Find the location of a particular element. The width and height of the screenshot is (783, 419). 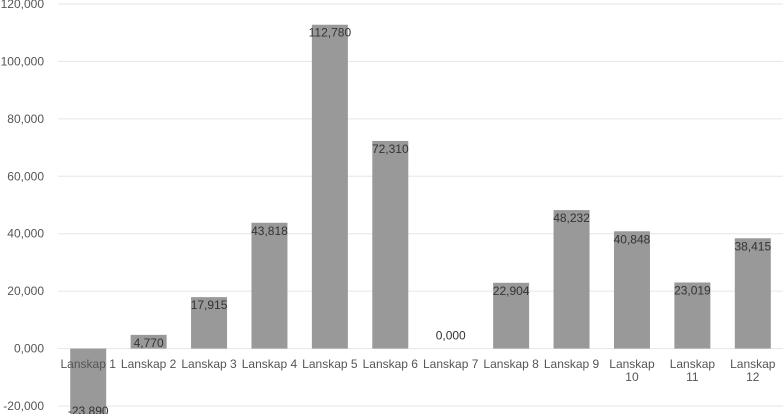

x-tick-label: Lanskap 9 is located at coordinates (572, 364).